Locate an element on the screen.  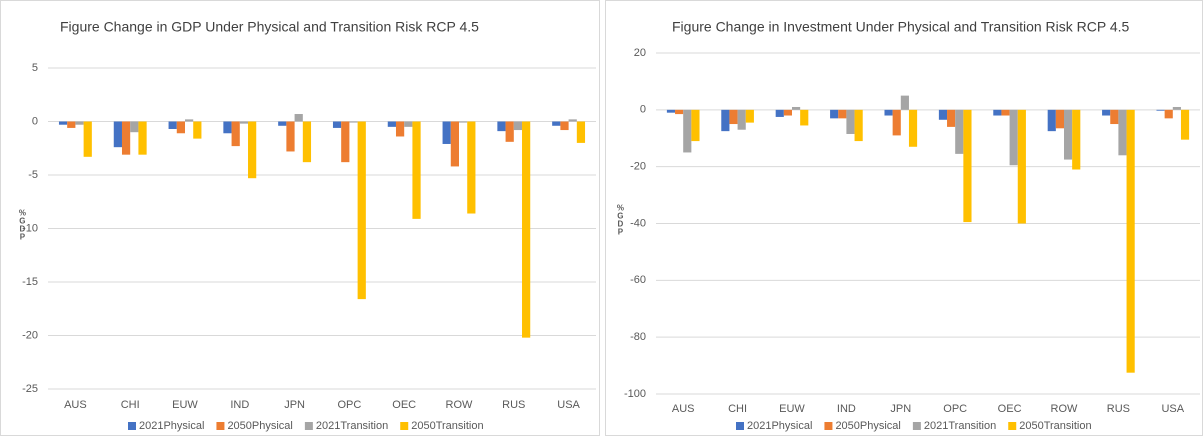
y-tick-label: -80 is located at coordinates (638, 337).